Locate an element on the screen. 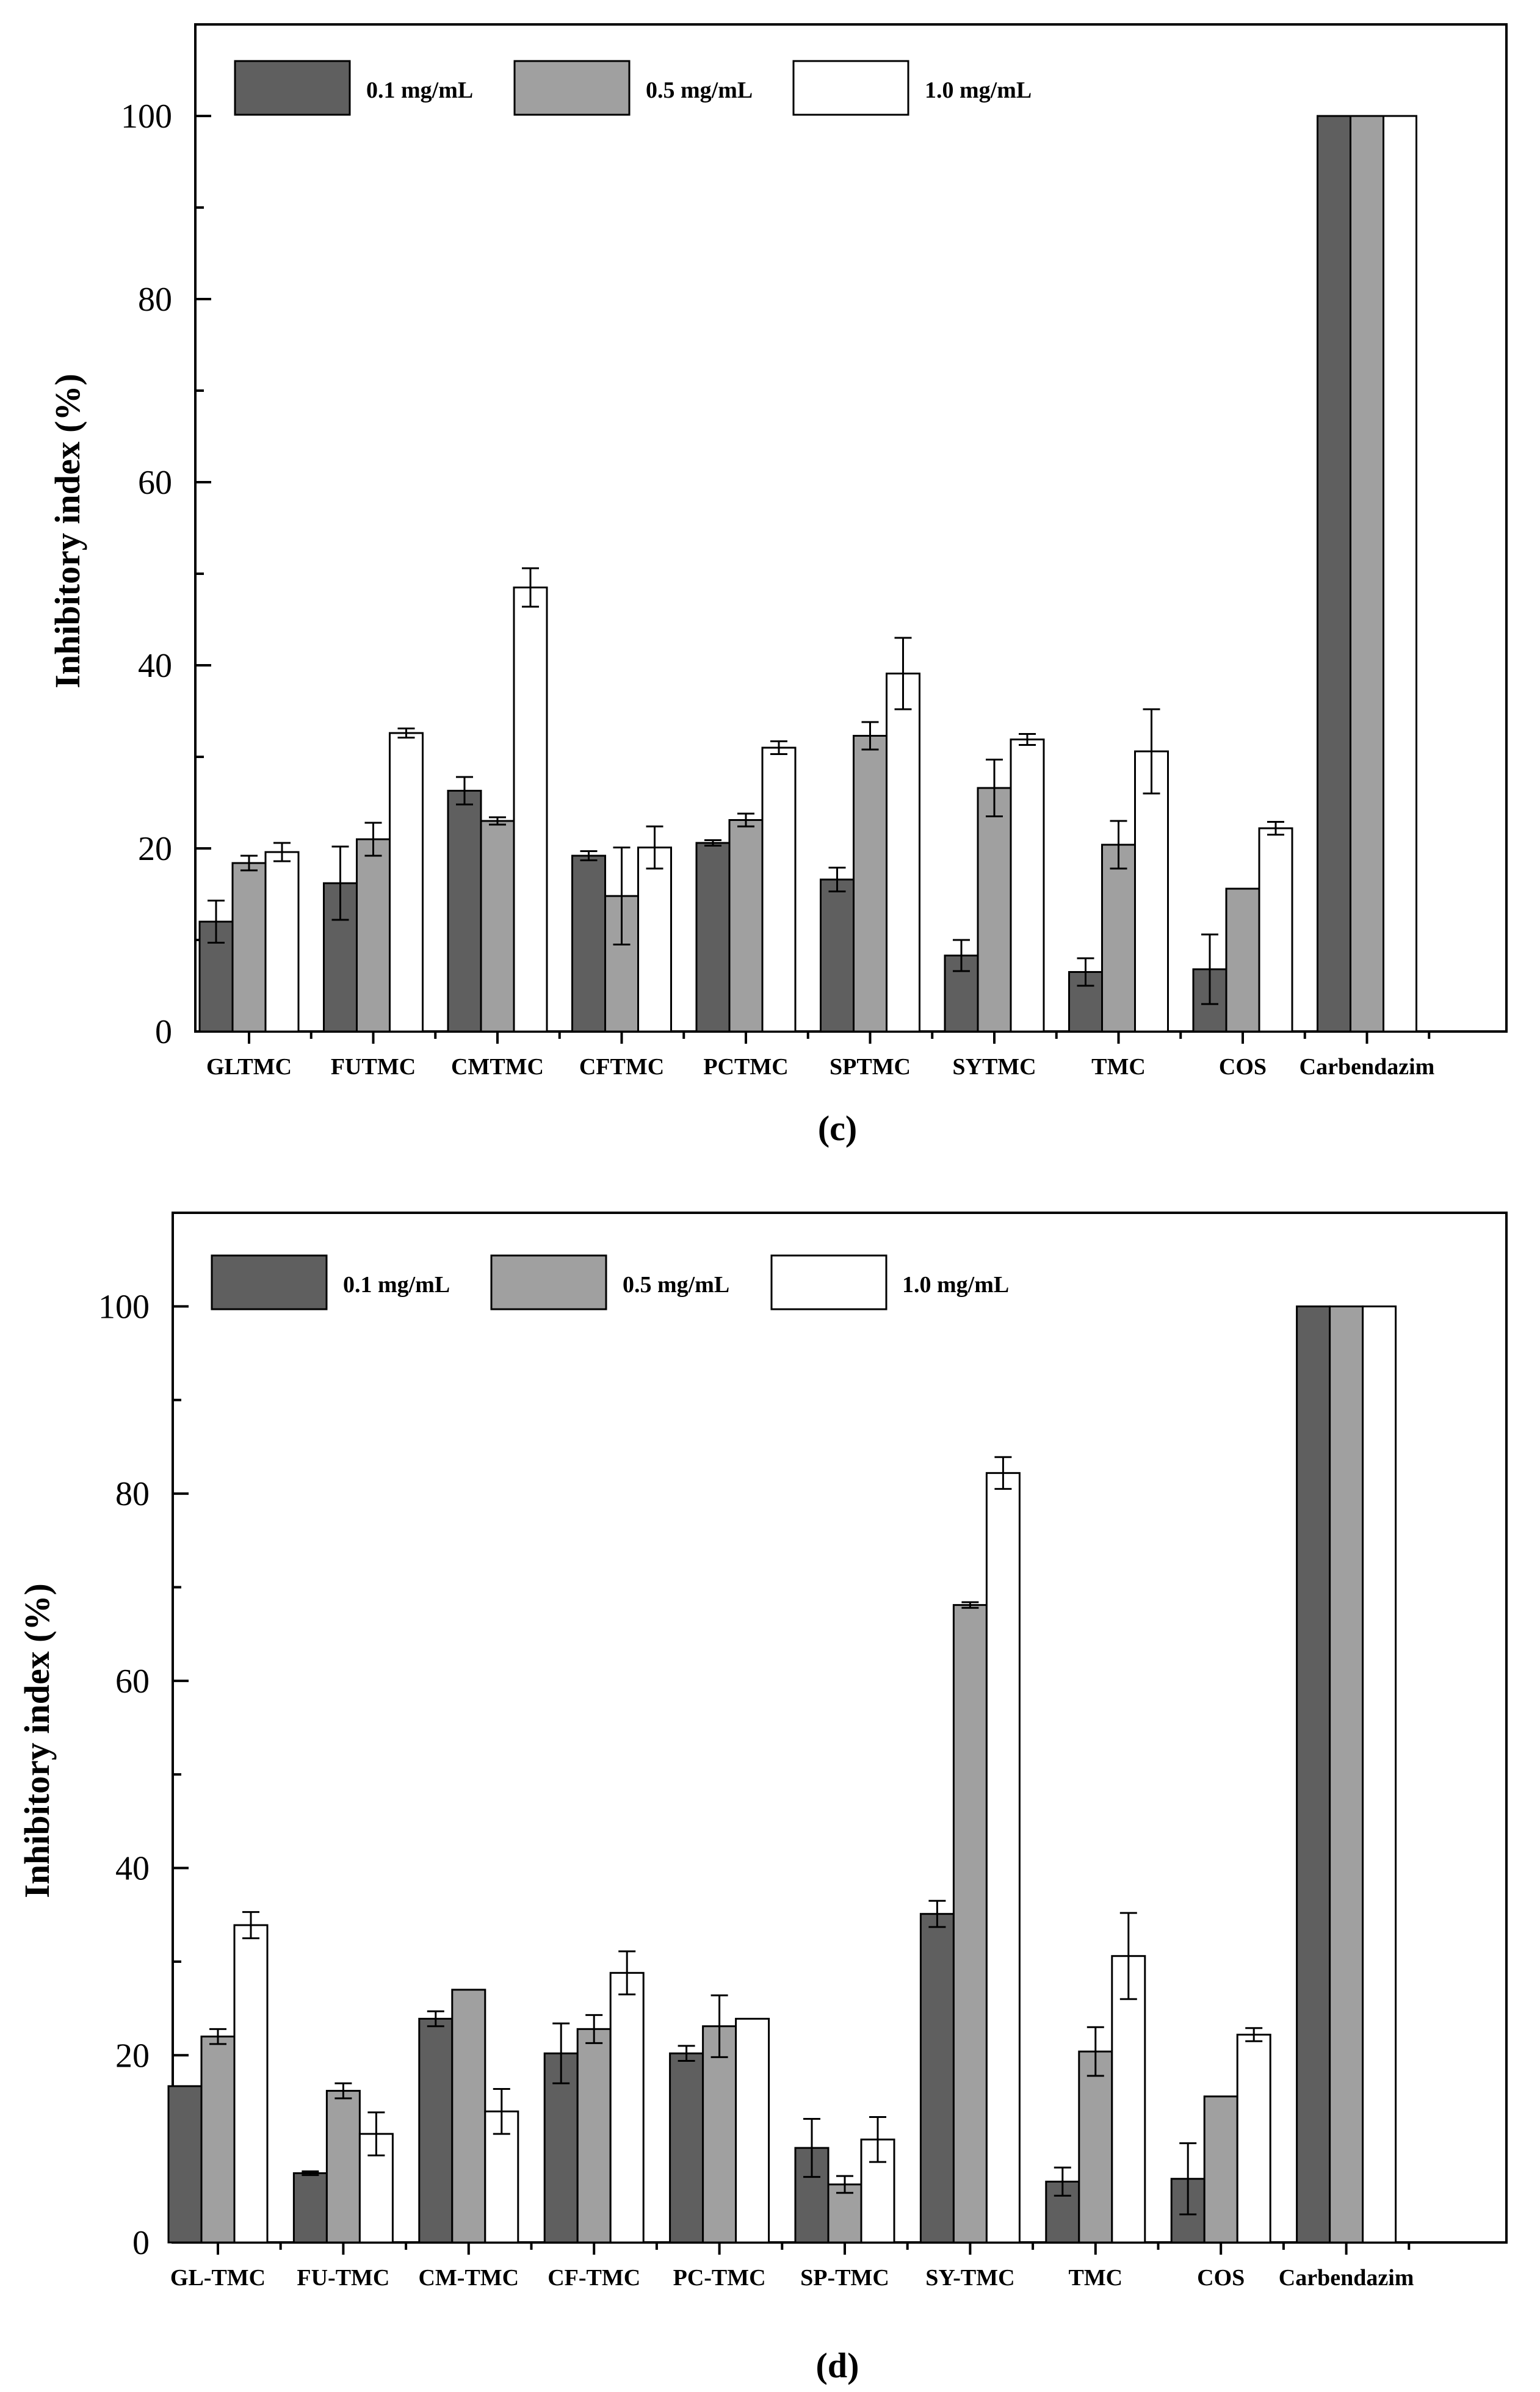 The width and height of the screenshot is (1540, 2392). x-tick-label: CFTMC is located at coordinates (621, 1067).